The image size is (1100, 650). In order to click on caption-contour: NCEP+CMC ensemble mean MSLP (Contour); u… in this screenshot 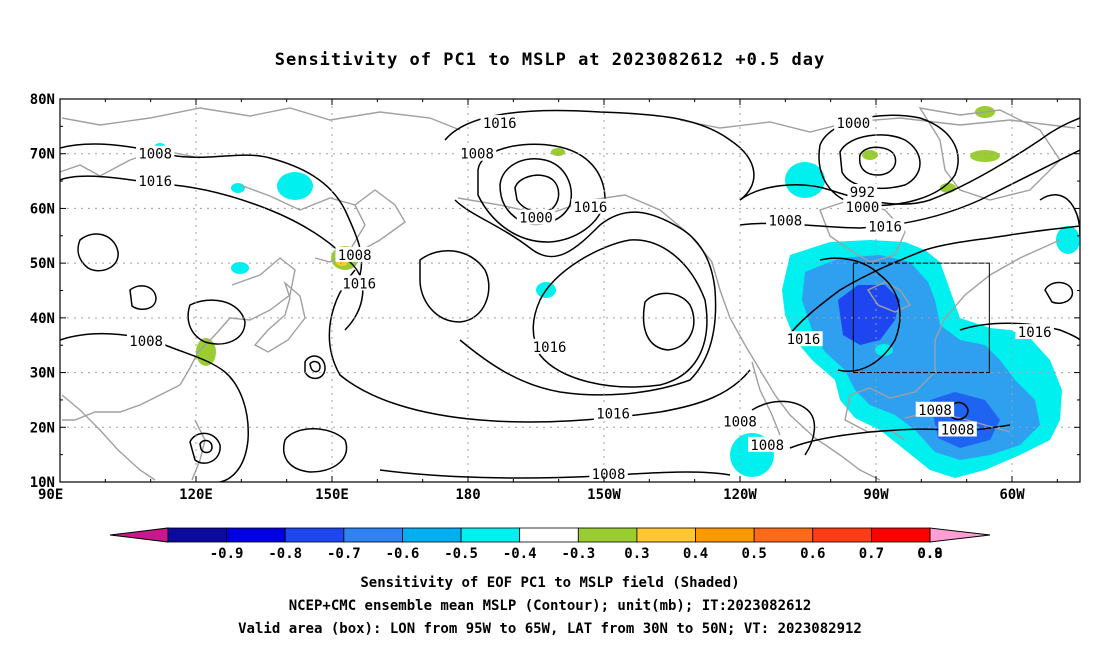, I will do `click(550, 606)`.